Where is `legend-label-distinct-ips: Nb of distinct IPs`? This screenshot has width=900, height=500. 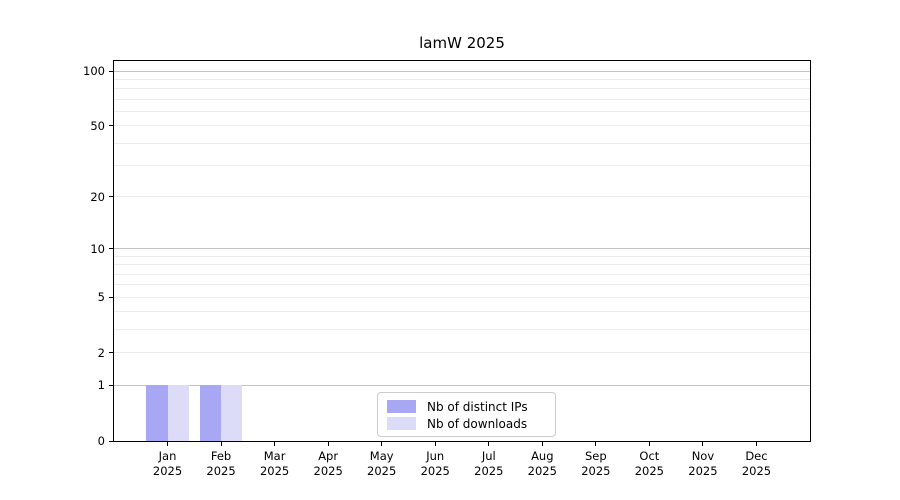
legend-label-distinct-ips: Nb of distinct IPs is located at coordinates (477, 406).